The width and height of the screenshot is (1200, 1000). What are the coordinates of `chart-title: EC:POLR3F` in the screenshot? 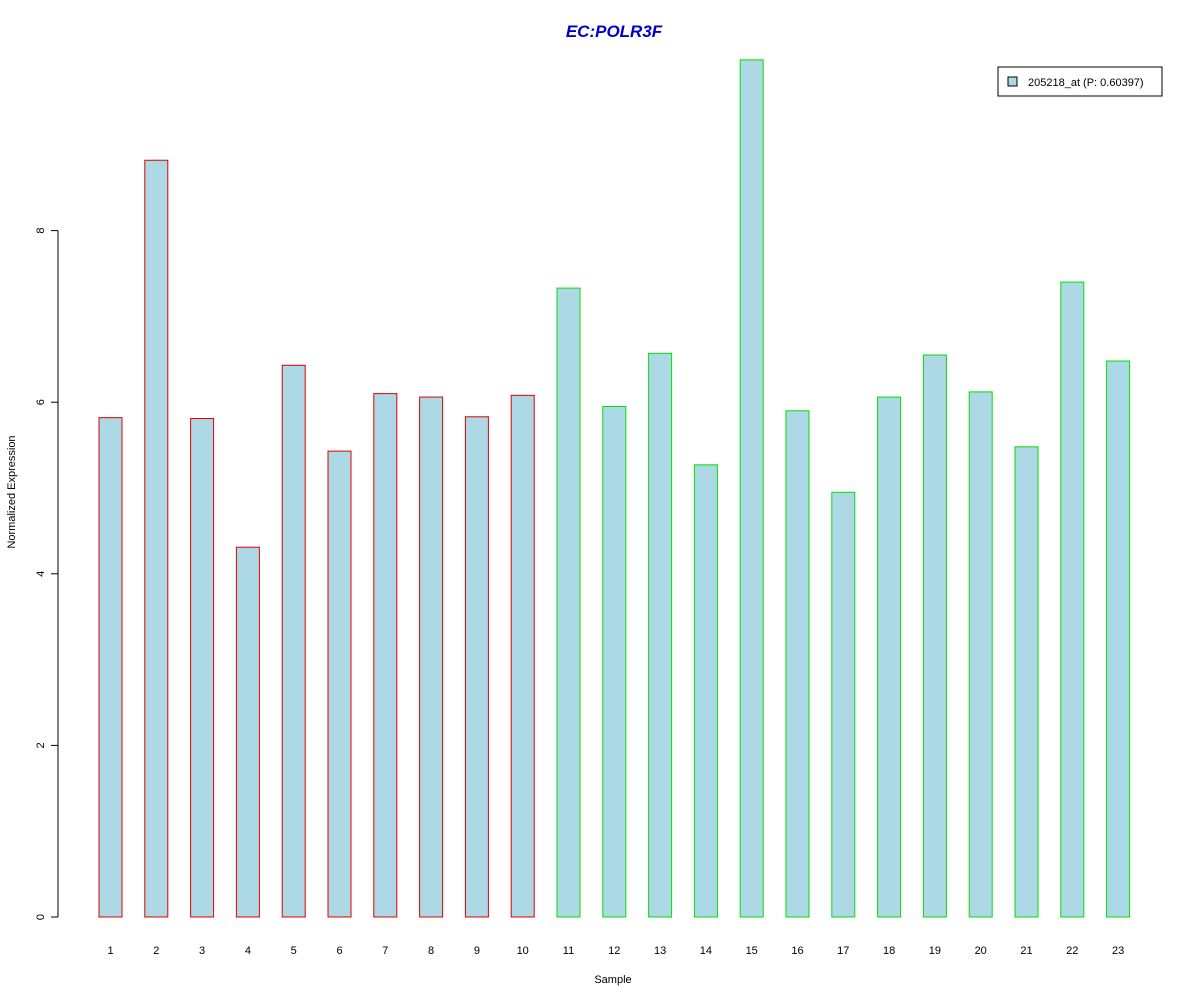 It's located at (614, 31).